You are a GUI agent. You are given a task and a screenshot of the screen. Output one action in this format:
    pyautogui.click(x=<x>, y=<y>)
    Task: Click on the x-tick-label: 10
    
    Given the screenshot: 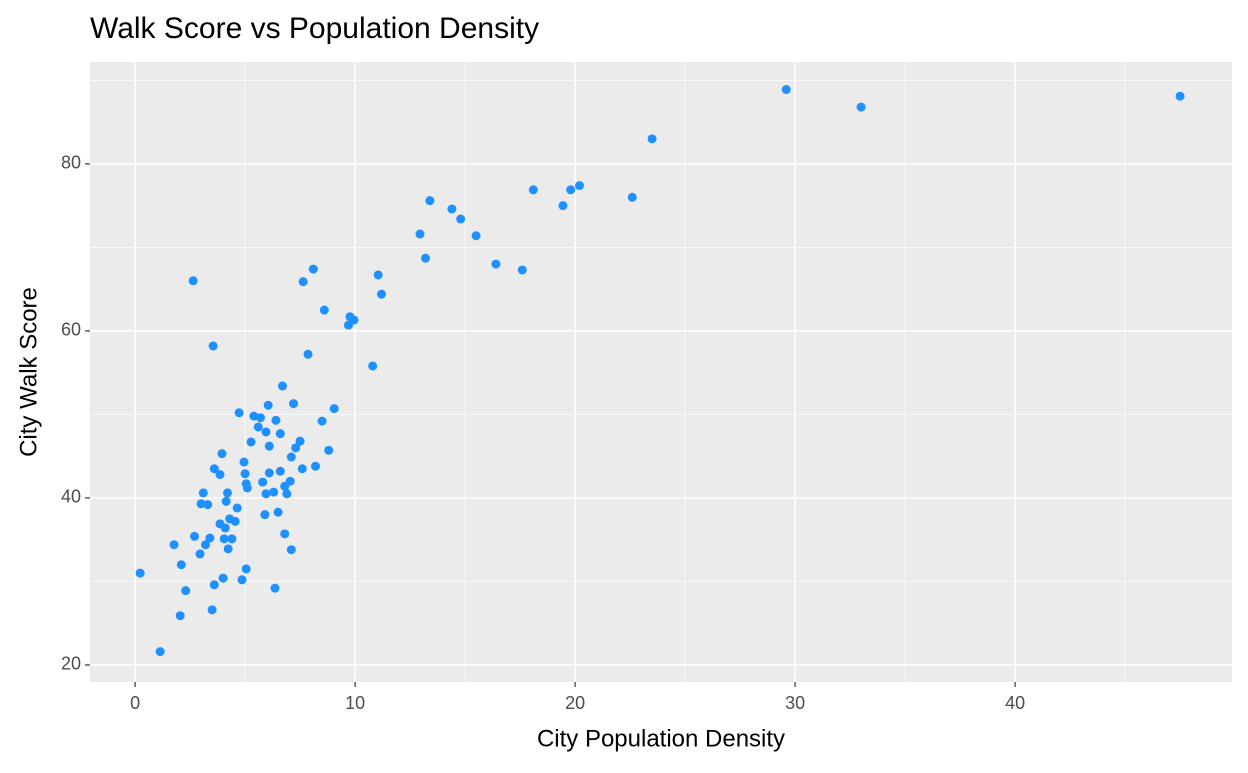 What is the action you would take?
    pyautogui.click(x=355, y=703)
    